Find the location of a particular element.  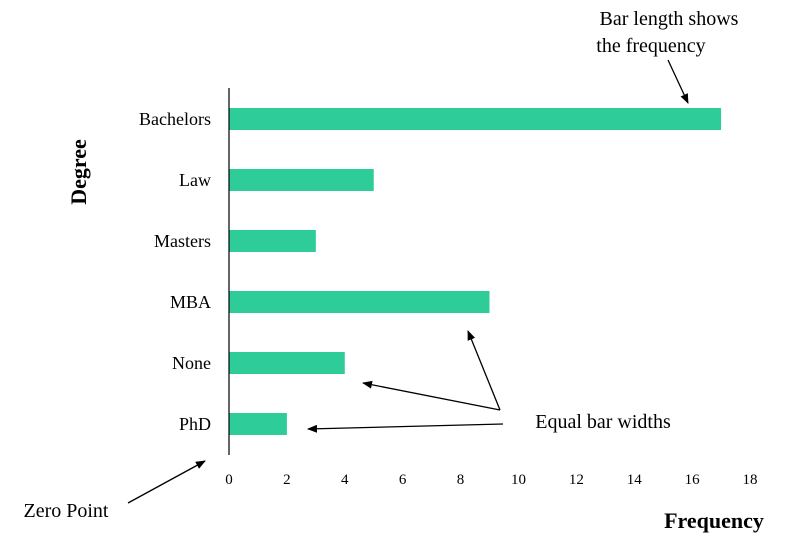

category-label-law: Law is located at coordinates (195, 180).